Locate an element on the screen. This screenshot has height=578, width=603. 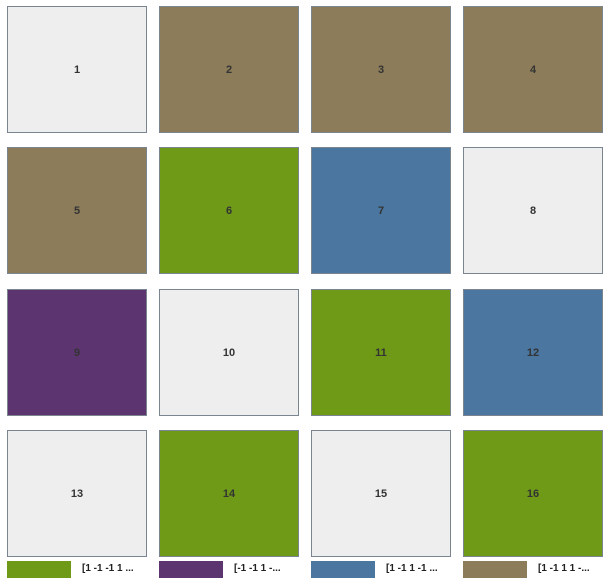
tile-2: 2 is located at coordinates (229, 69).